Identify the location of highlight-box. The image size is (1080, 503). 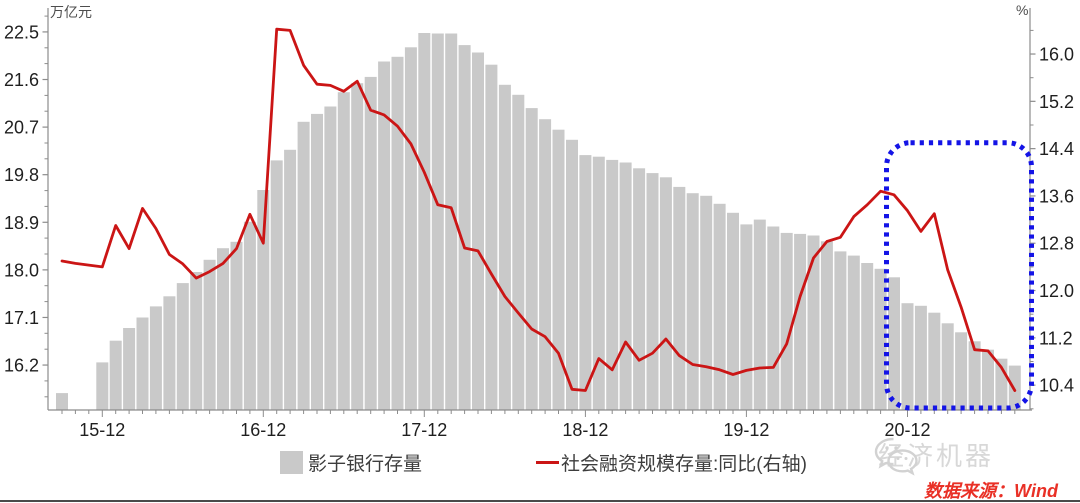
(959, 275).